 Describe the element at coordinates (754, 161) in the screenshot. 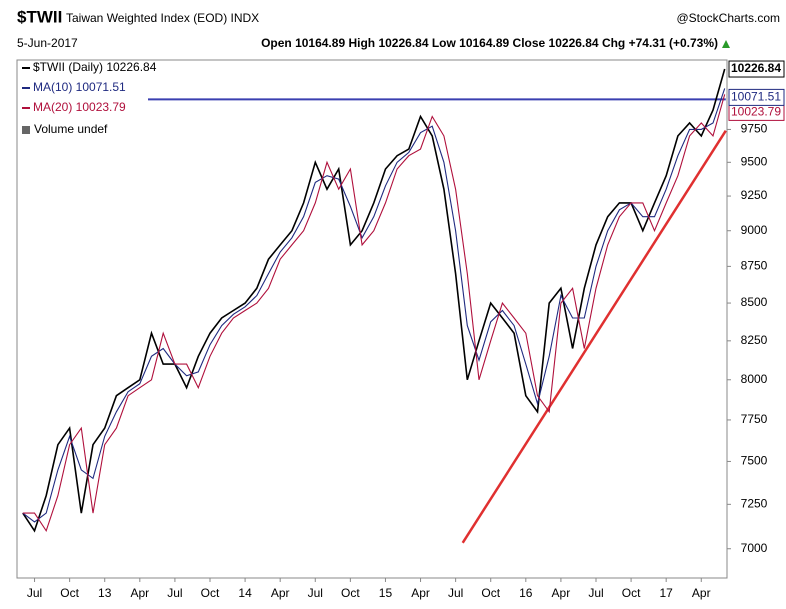

I see `y-tick-label: 9500` at that location.